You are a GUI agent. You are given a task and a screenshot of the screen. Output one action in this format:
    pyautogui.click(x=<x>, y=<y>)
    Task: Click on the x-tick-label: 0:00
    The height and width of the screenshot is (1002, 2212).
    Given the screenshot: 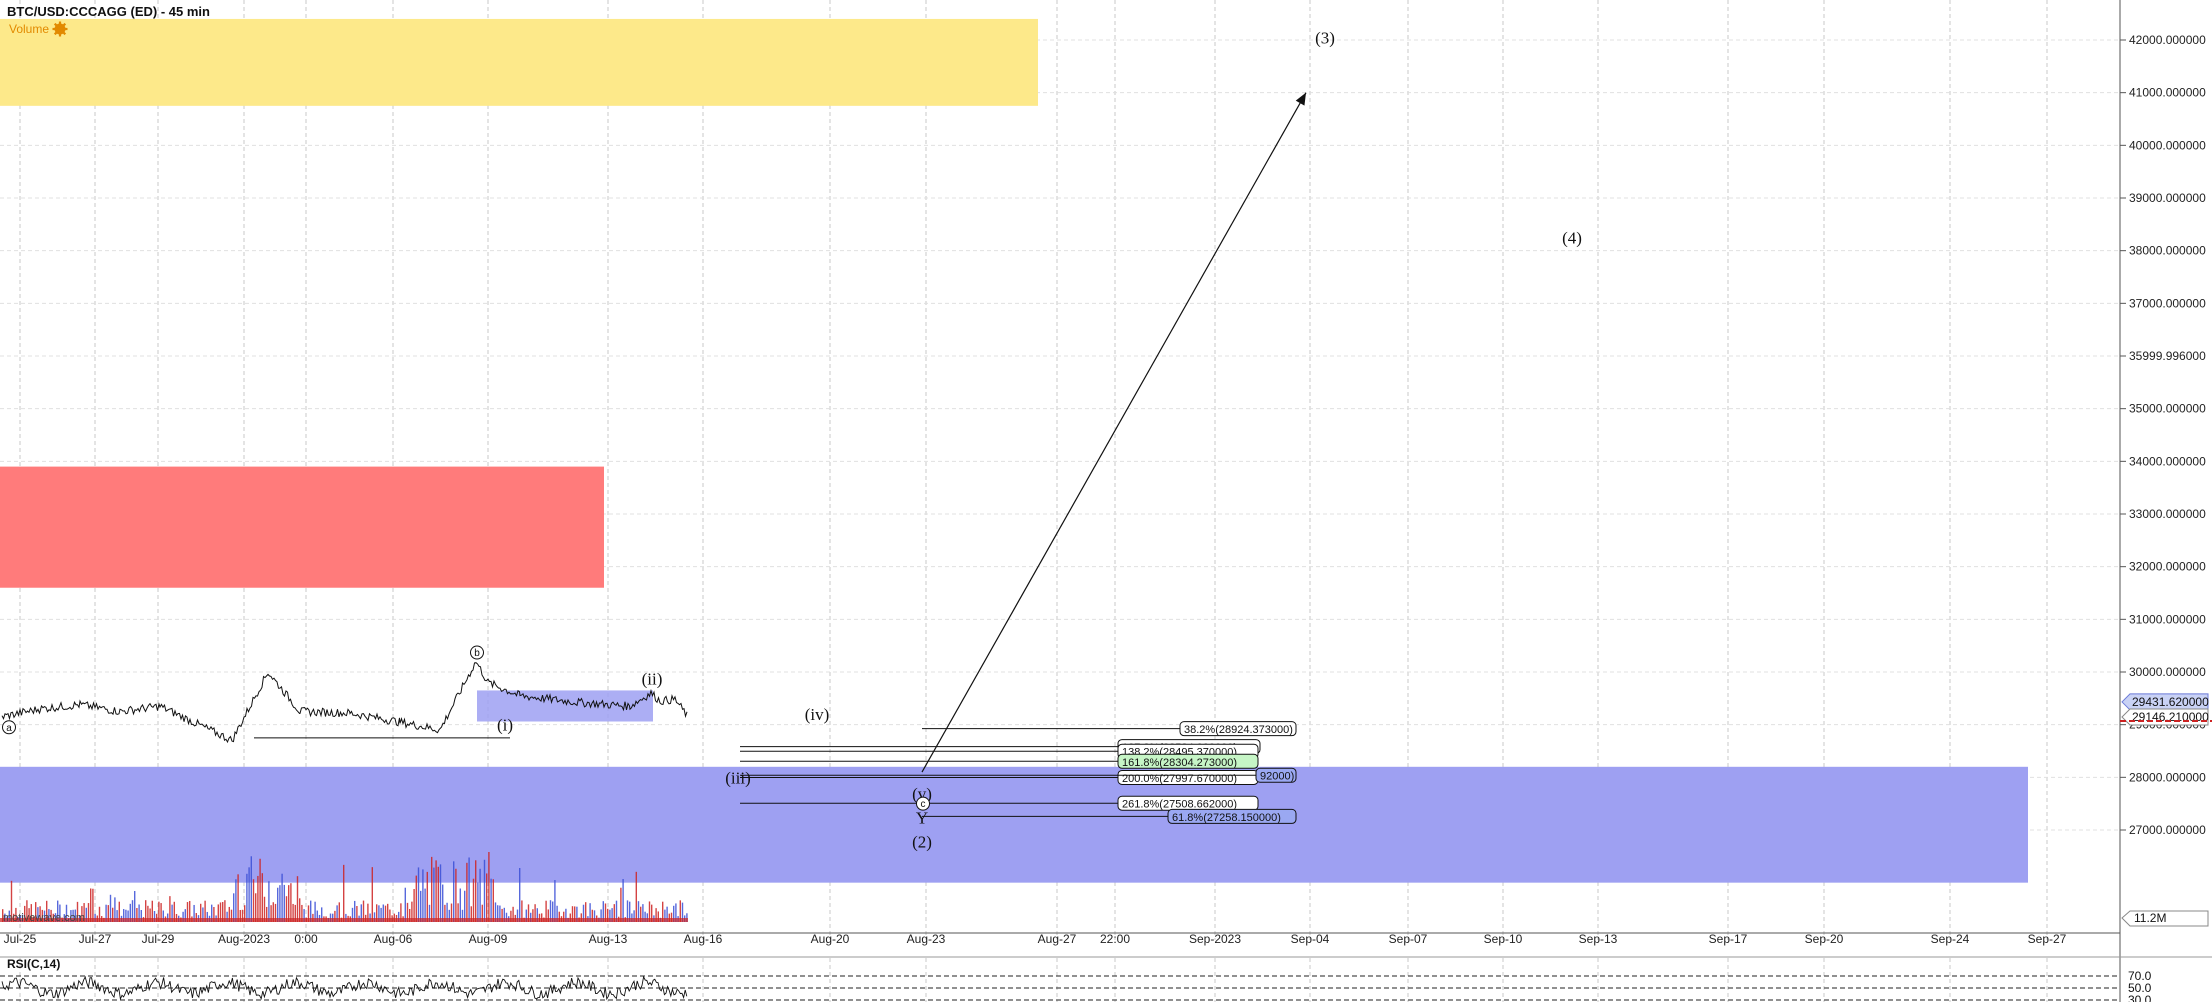 What is the action you would take?
    pyautogui.click(x=306, y=939)
    